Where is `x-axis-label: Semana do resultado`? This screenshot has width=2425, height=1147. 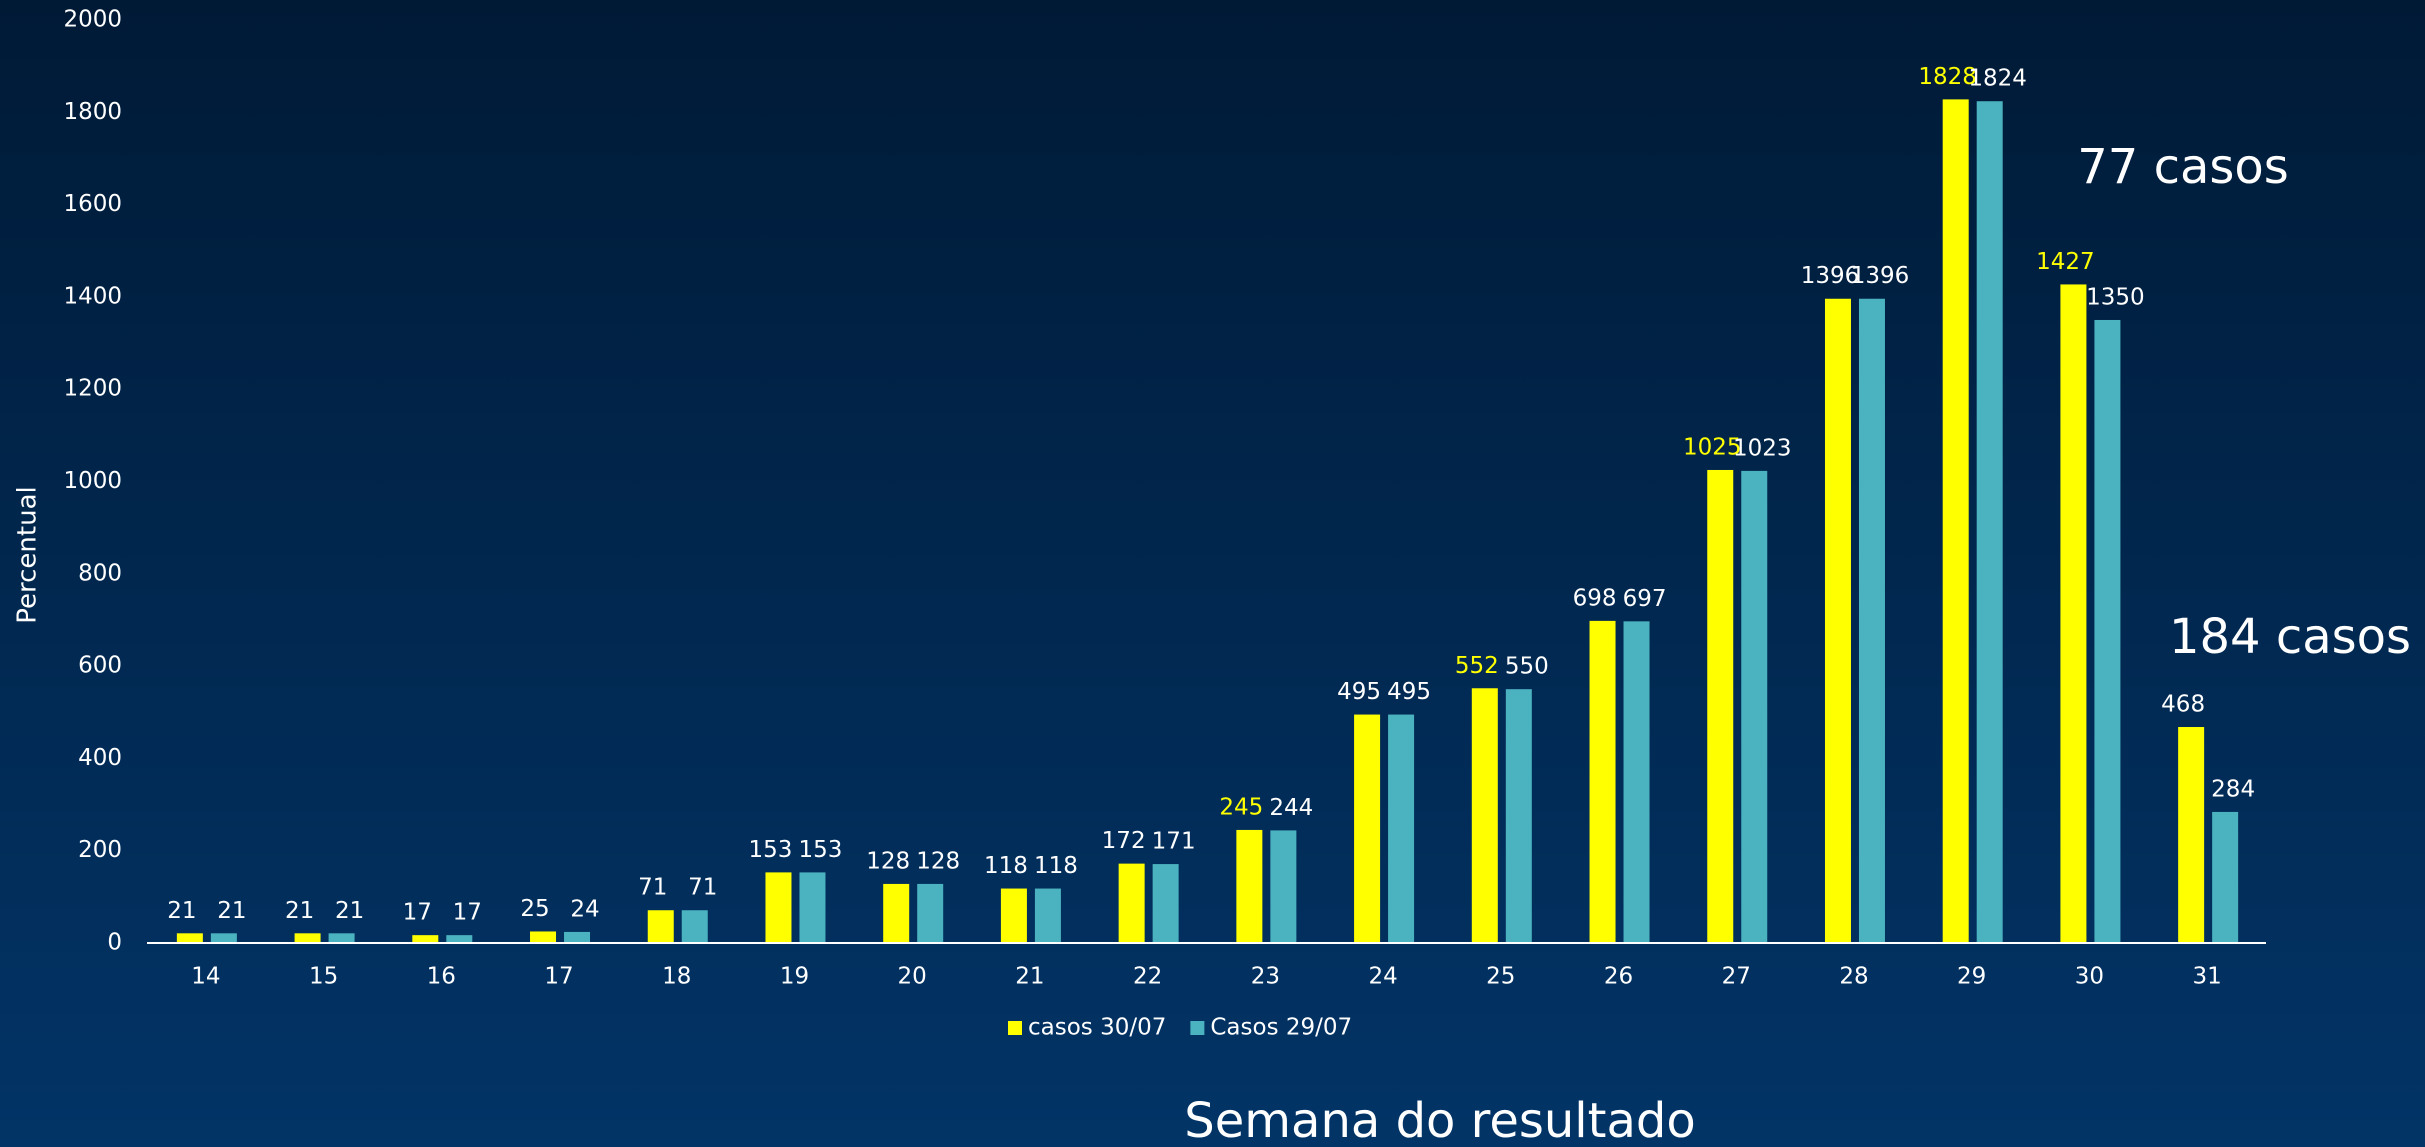 x-axis-label: Semana do resultado is located at coordinates (1439, 1120).